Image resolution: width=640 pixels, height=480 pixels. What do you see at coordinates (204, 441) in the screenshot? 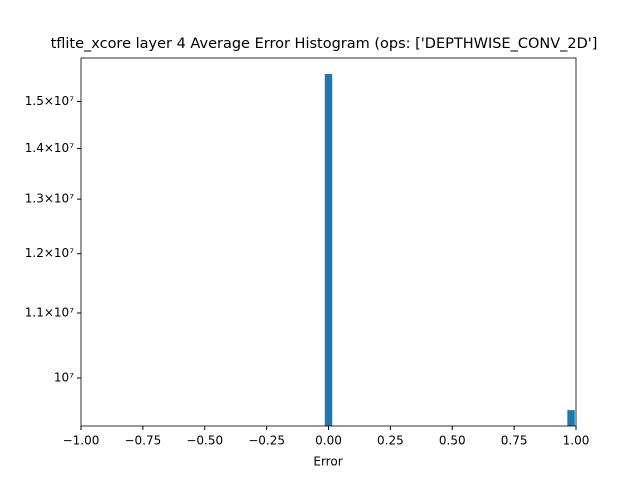
I see `x-tick-label: −0.50` at bounding box center [204, 441].